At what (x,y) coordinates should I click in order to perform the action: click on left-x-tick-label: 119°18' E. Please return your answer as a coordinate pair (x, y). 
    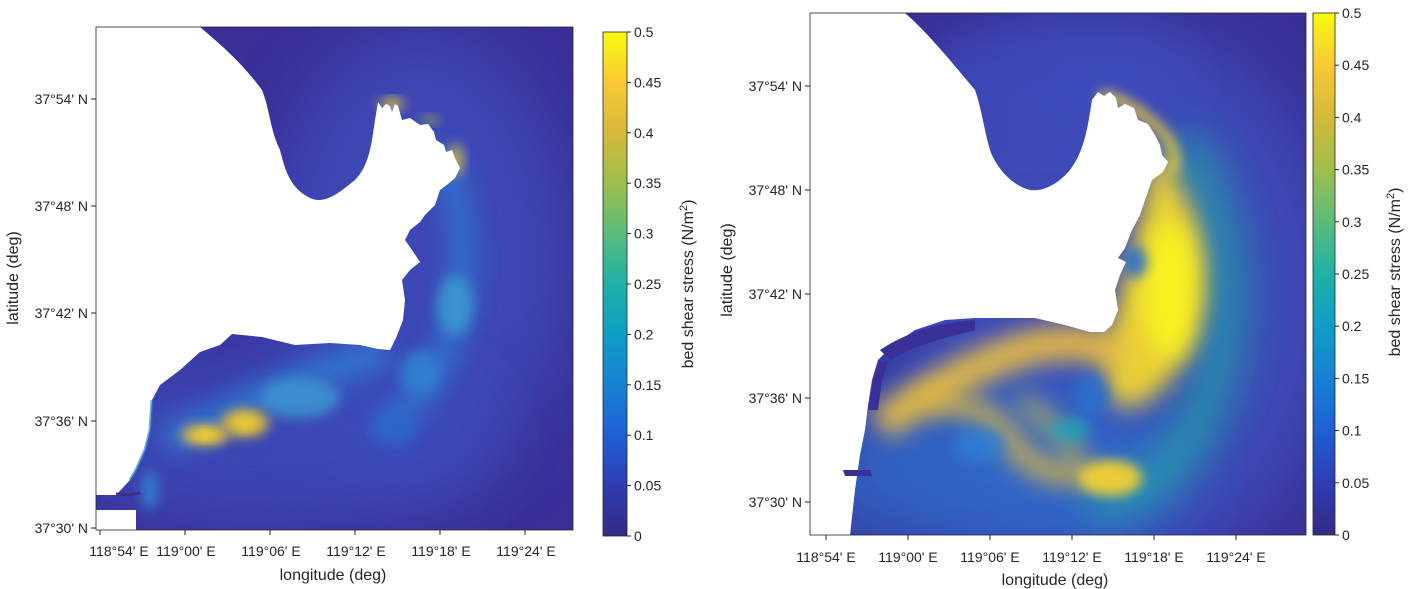
    Looking at the image, I should click on (440, 551).